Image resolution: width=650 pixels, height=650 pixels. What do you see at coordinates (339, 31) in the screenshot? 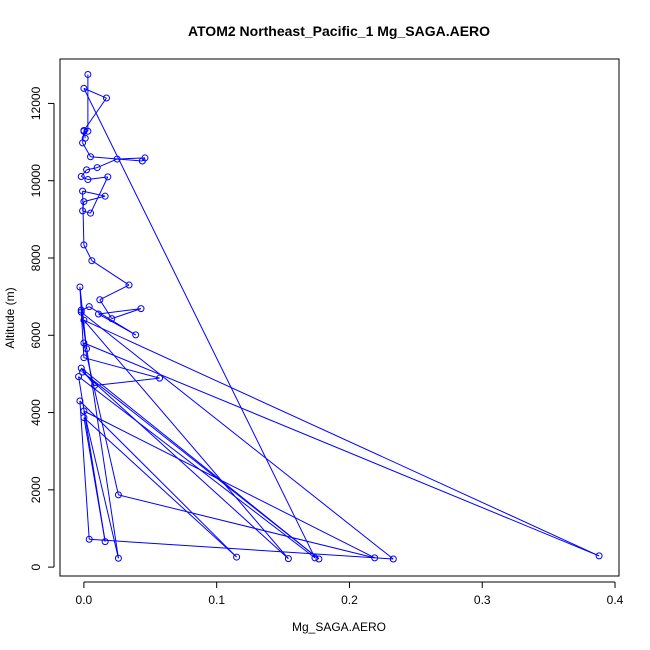
I see `chart-title: ATOM2 Northeast_Pacific_1 Mg_SAGA.AERO` at bounding box center [339, 31].